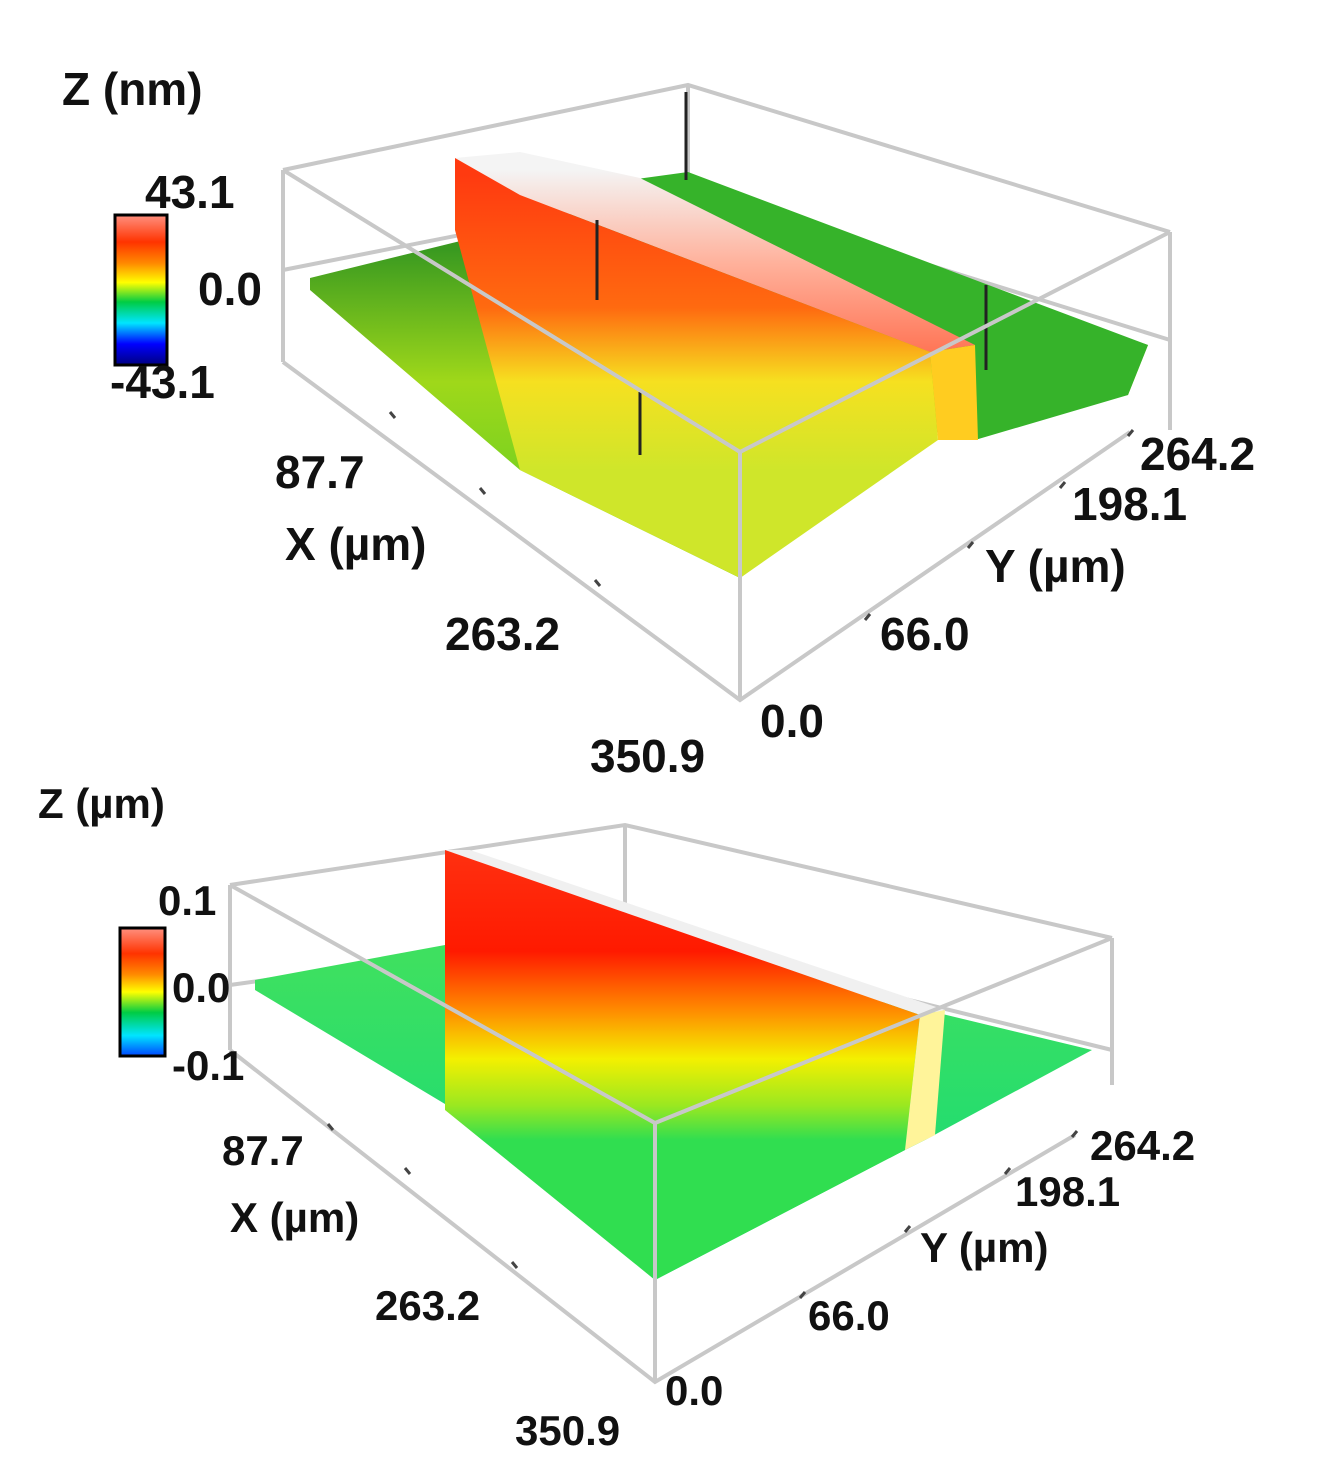 This screenshot has height=1473, width=1318. Describe the element at coordinates (141, 290) in the screenshot. I see `plot-1-colorbar` at that location.